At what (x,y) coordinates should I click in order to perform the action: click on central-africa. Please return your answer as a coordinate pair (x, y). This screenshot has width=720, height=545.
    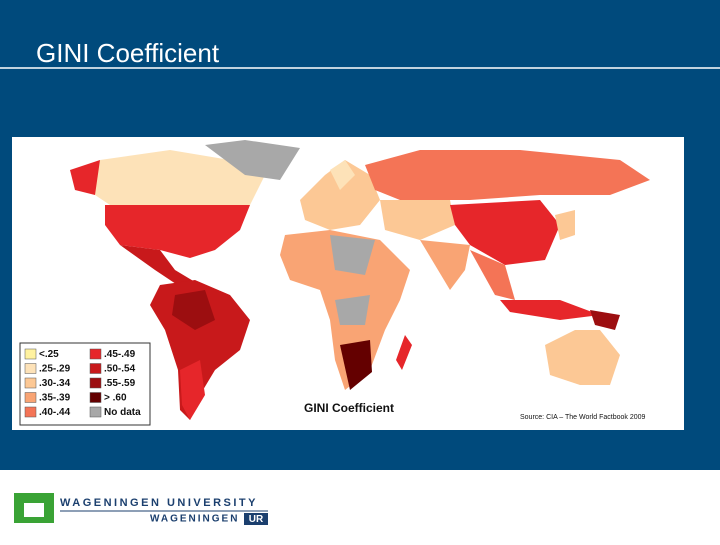
    Looking at the image, I should click on (352, 310).